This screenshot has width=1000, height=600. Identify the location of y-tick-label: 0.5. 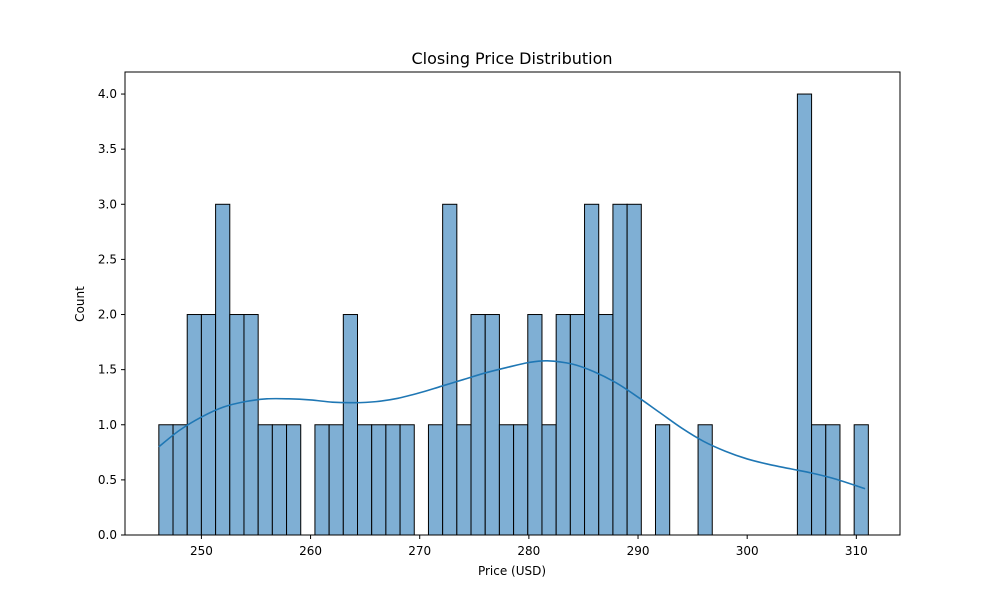
(107, 480).